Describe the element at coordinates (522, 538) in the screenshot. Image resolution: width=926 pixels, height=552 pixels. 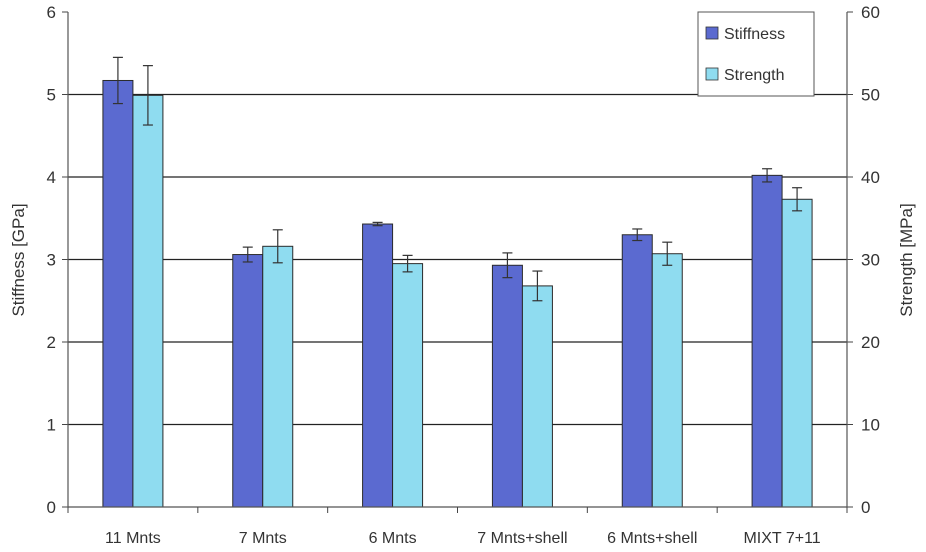
I see `category-label: 7 Mnts+shell` at that location.